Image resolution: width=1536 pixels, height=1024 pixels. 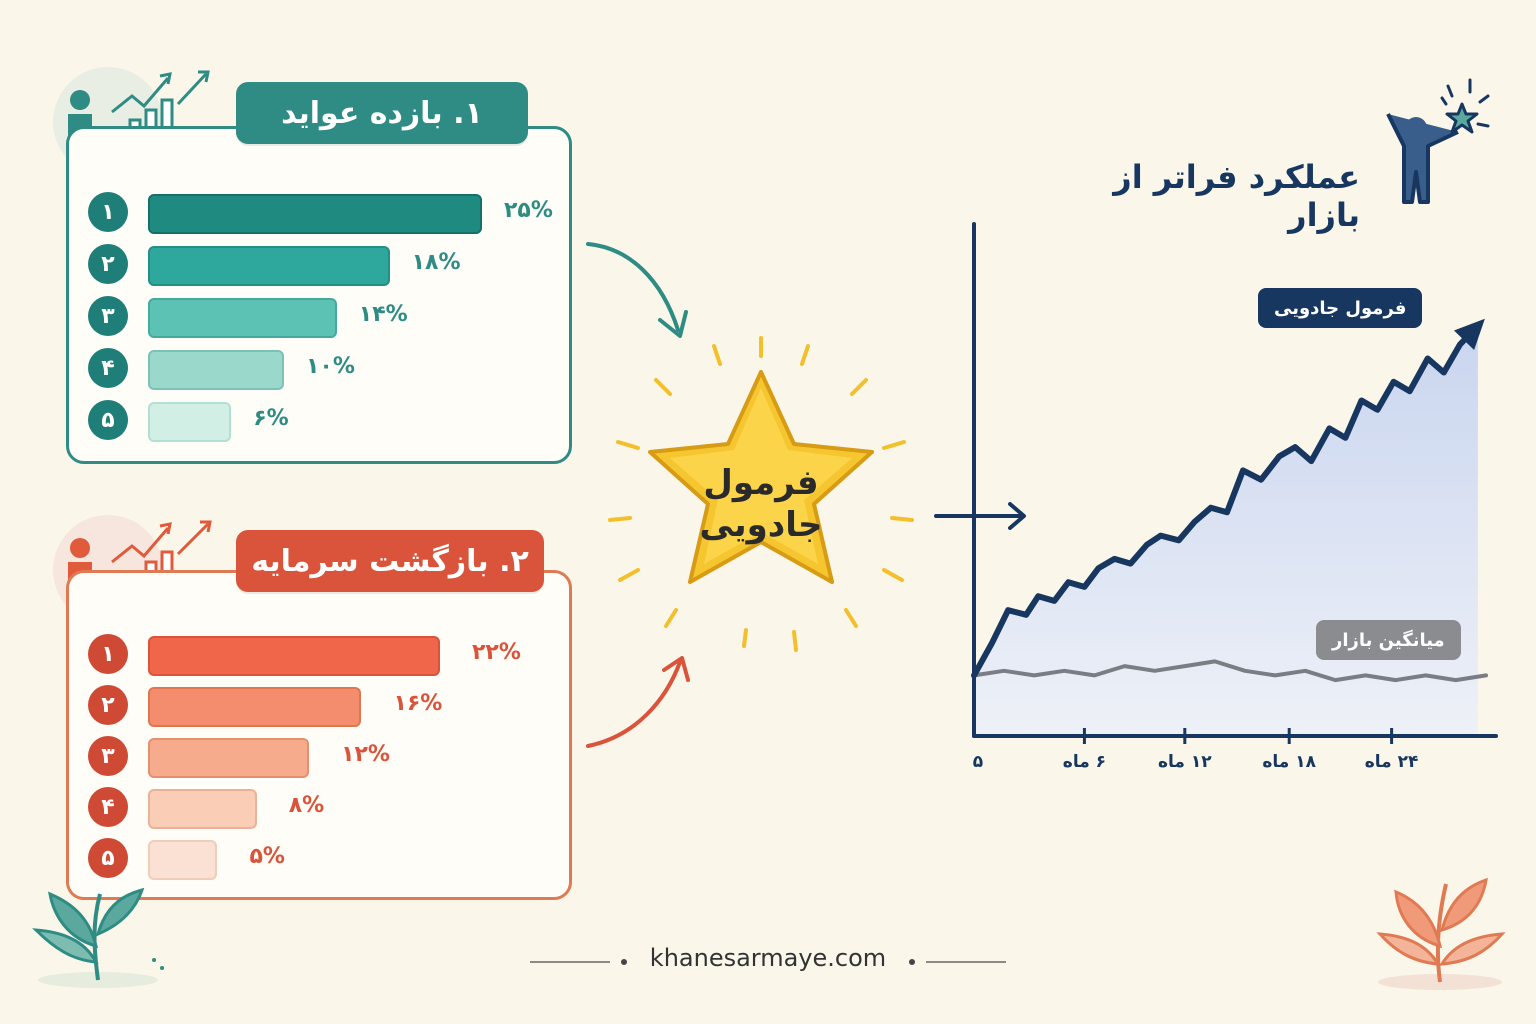 I want to click on returns-rank-5: ۵, so click(x=108, y=420).